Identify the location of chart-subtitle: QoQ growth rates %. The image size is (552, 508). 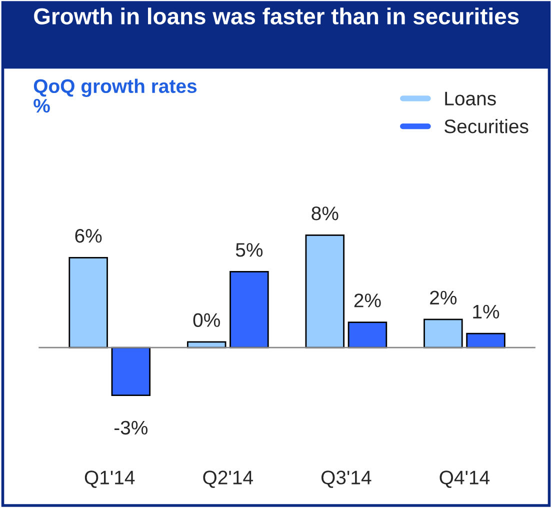
(115, 95).